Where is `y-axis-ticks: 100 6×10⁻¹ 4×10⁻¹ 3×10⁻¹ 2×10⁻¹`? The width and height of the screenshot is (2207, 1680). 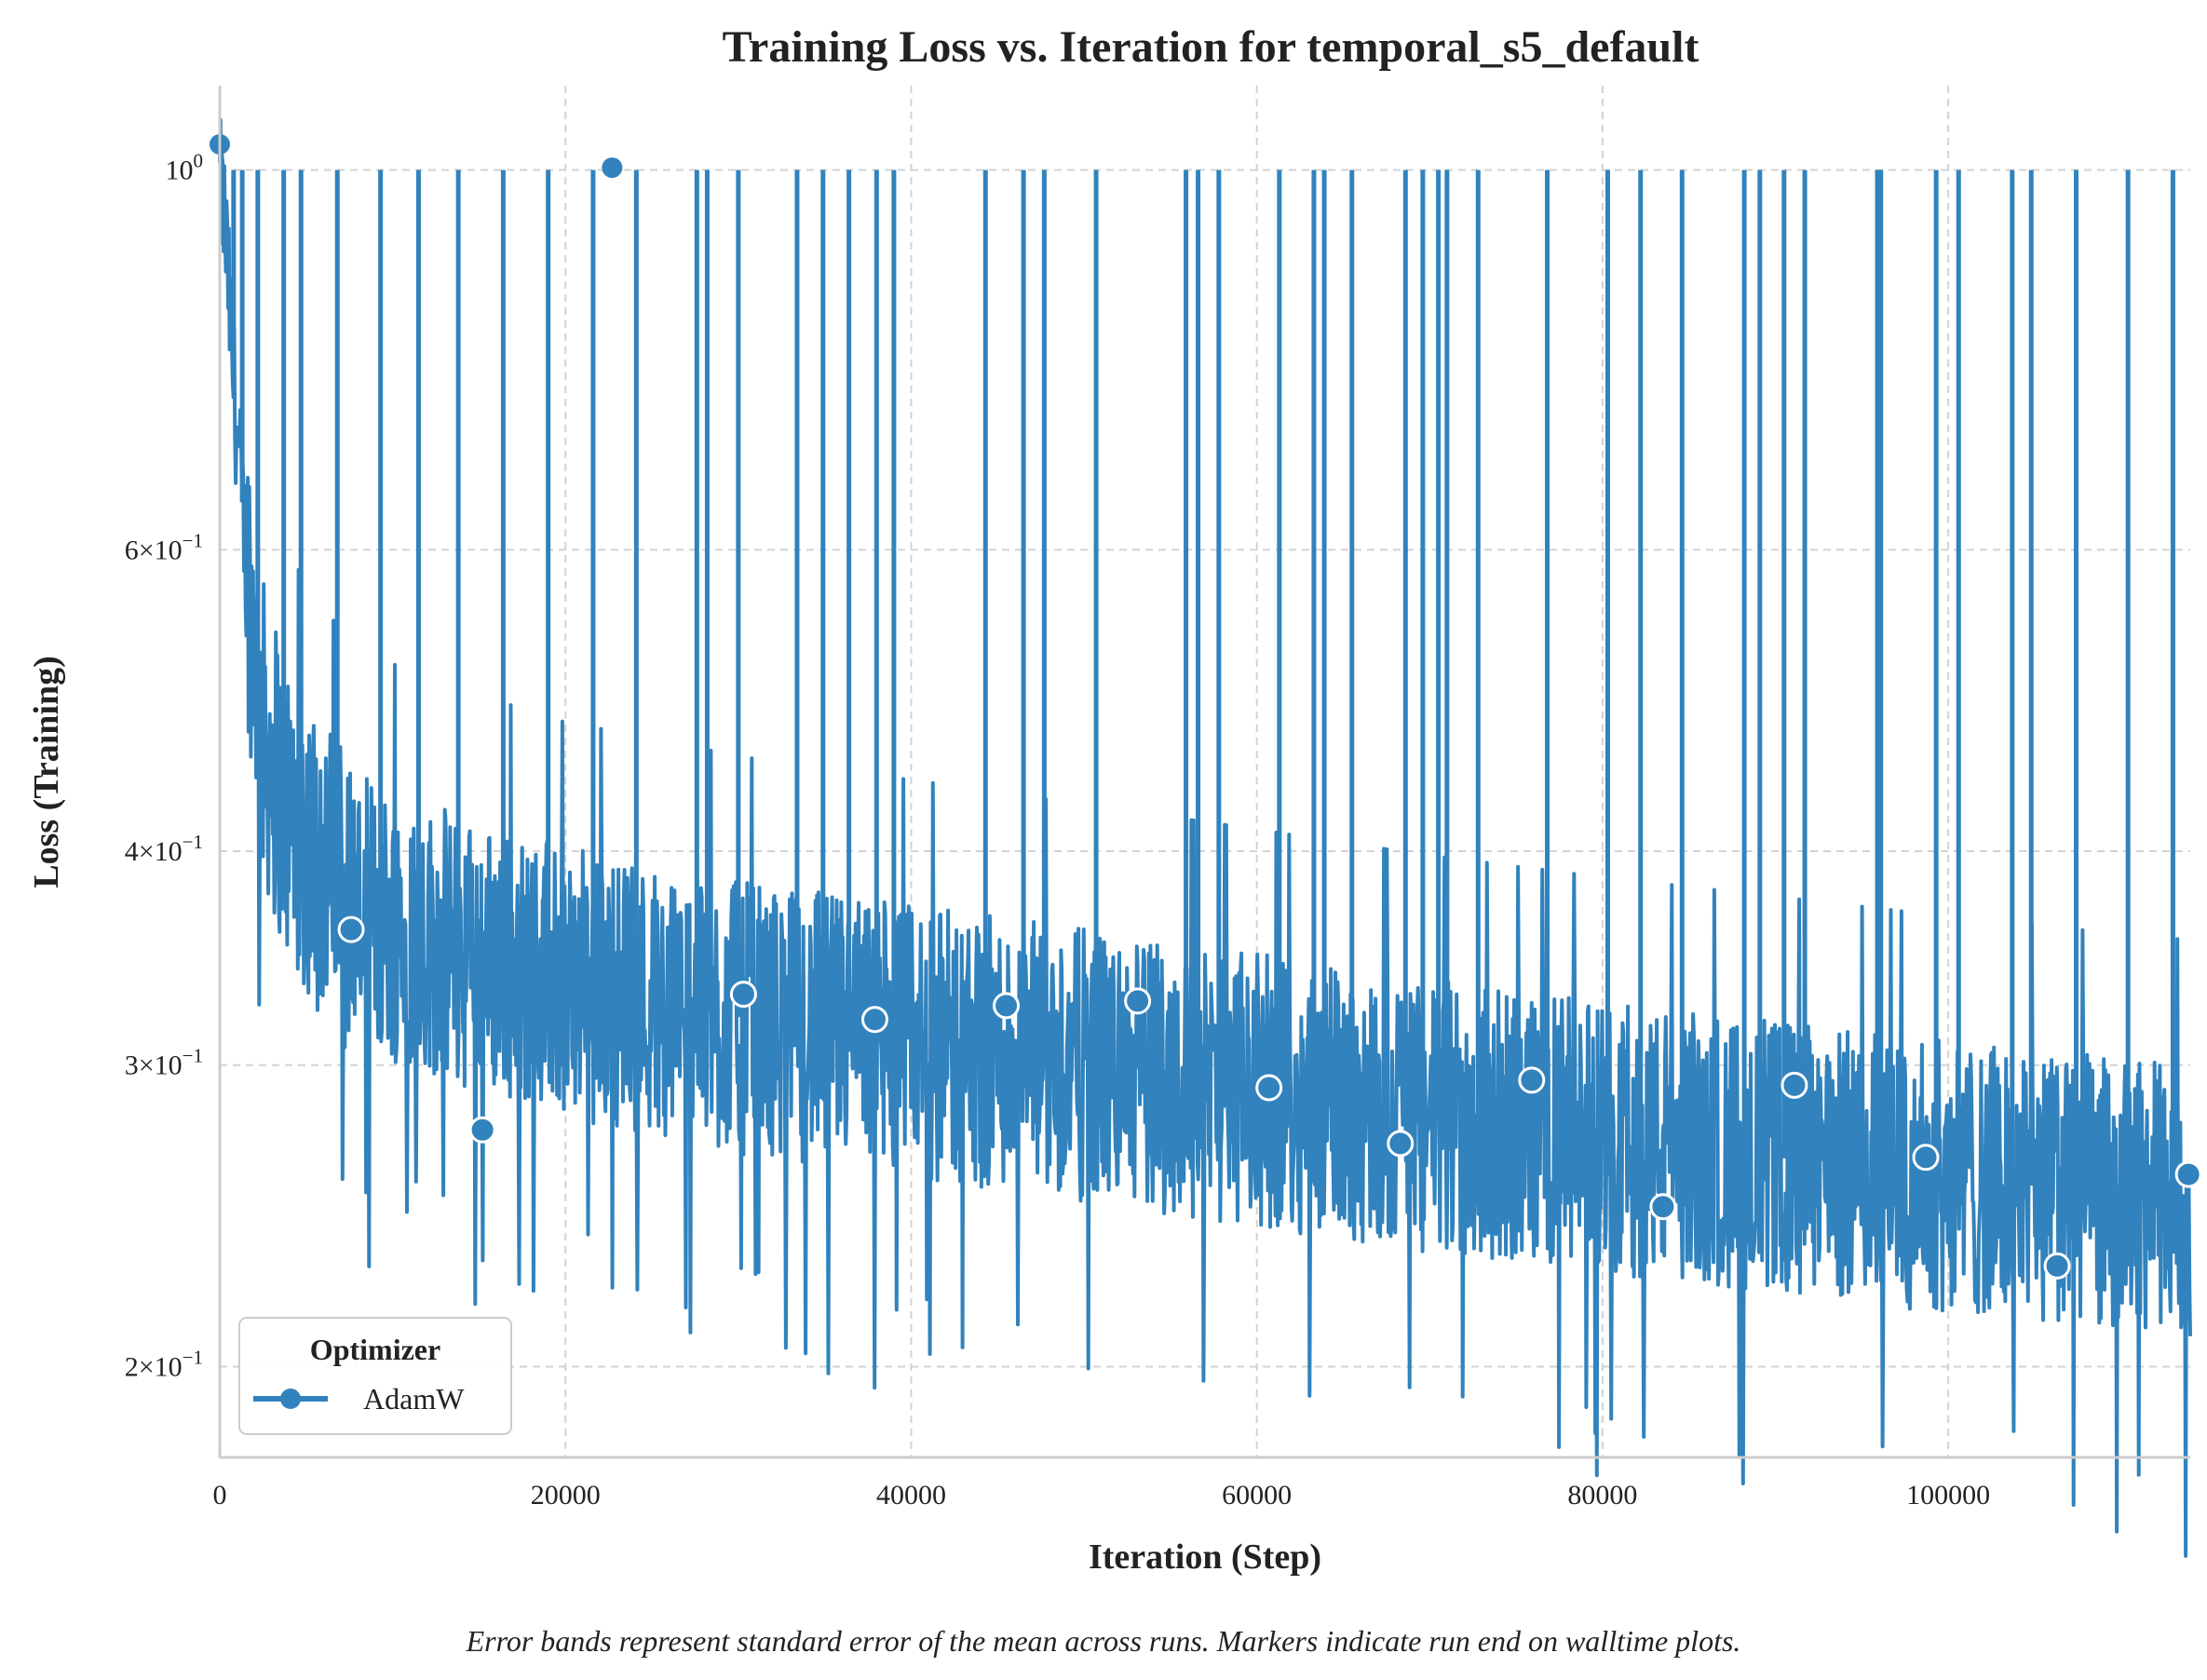 y-axis-ticks: 100 6×10⁻¹ 4×10⁻¹ 3×10⁻¹ 2×10⁻¹ is located at coordinates (164, 765).